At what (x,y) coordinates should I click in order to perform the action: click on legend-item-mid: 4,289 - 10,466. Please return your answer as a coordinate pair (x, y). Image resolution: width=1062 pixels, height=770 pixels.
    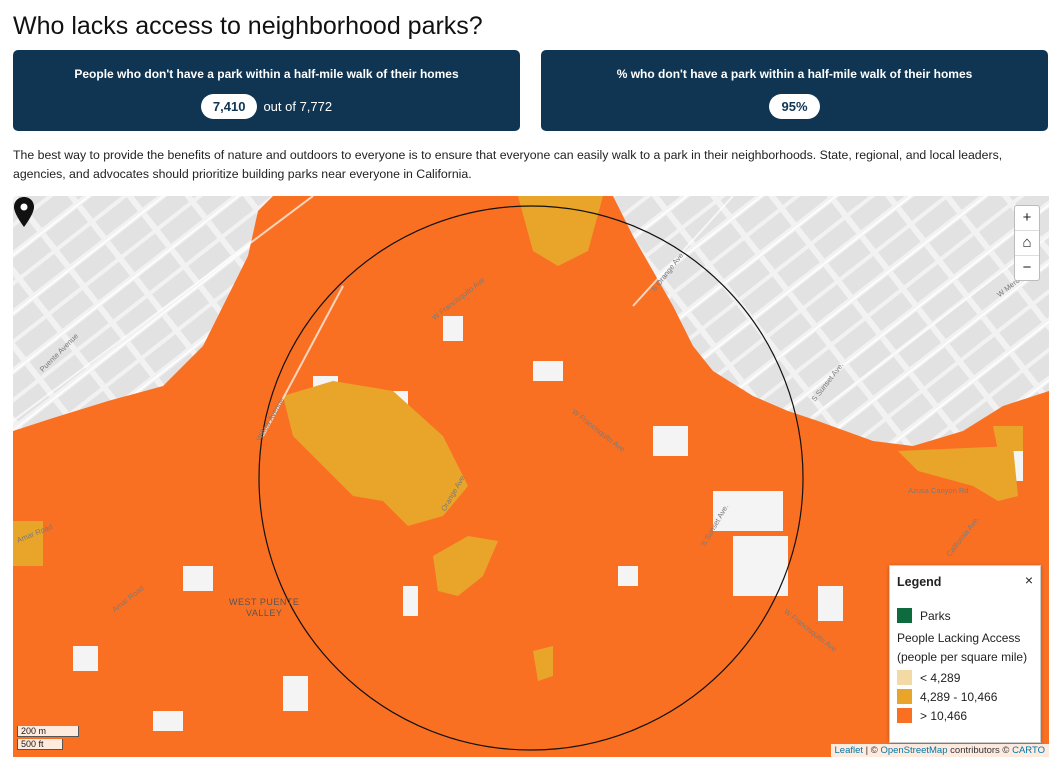
    Looking at the image, I should click on (947, 696).